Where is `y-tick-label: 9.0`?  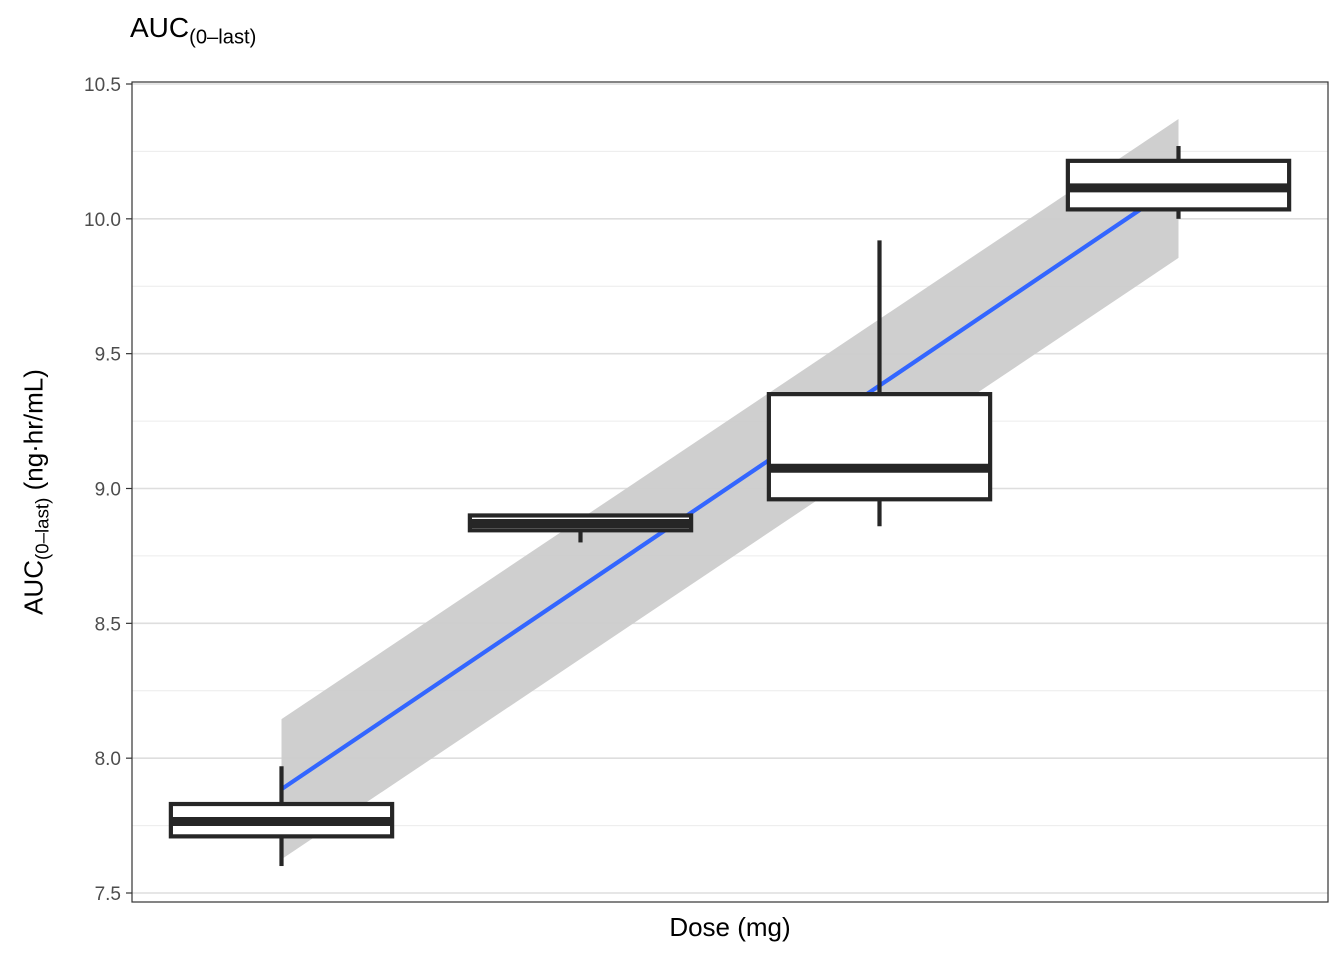 y-tick-label: 9.0 is located at coordinates (108, 490).